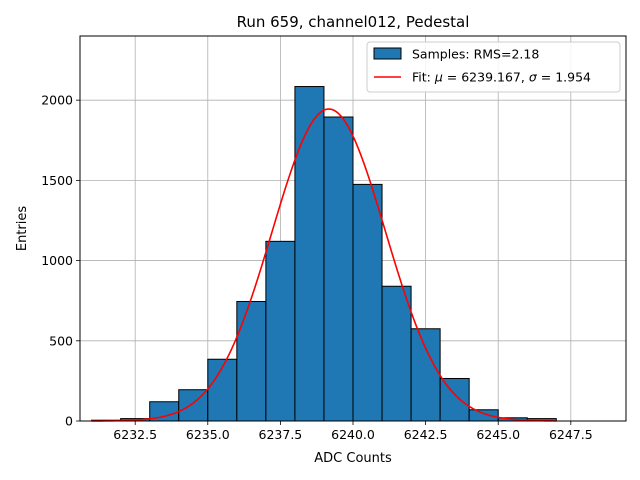 The width and height of the screenshot is (640, 480). I want to click on x-tick-label: 6240.0, so click(353, 434).